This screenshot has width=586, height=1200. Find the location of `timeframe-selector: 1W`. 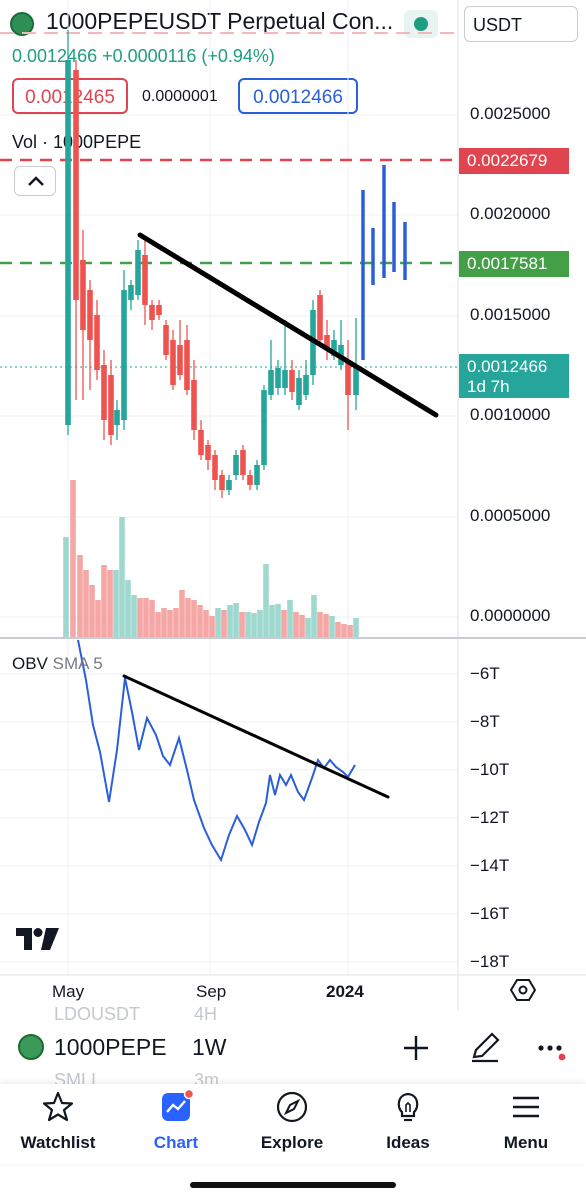

timeframe-selector: 1W is located at coordinates (209, 1047).